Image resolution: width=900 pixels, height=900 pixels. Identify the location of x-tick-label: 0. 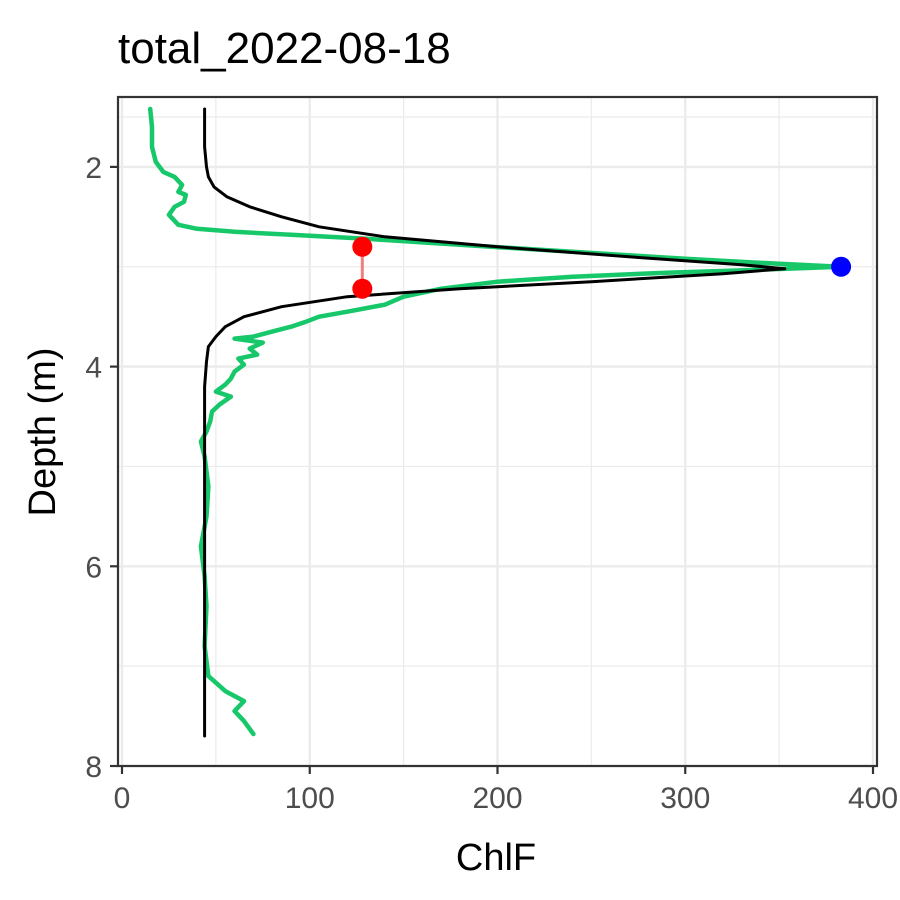
(122, 798).